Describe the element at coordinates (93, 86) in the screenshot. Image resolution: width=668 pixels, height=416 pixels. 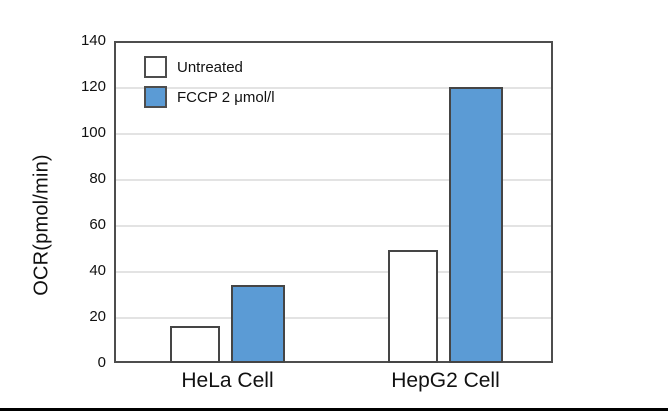
I see `y-tick-label-120: 120` at that location.